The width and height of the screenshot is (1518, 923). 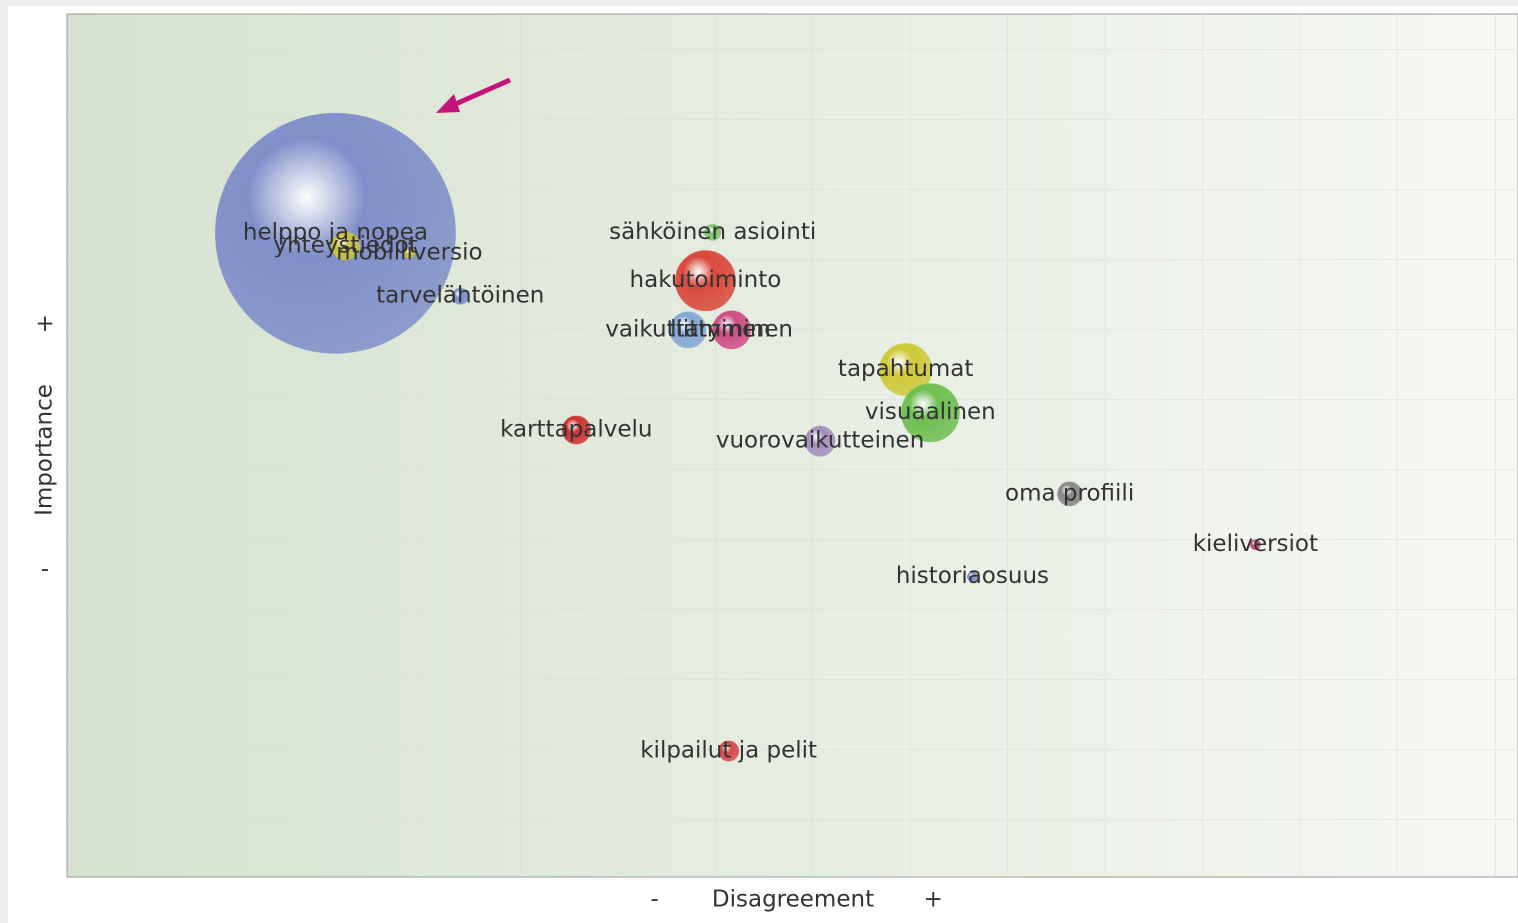 I want to click on y-tick-label: -, so click(x=45, y=569).